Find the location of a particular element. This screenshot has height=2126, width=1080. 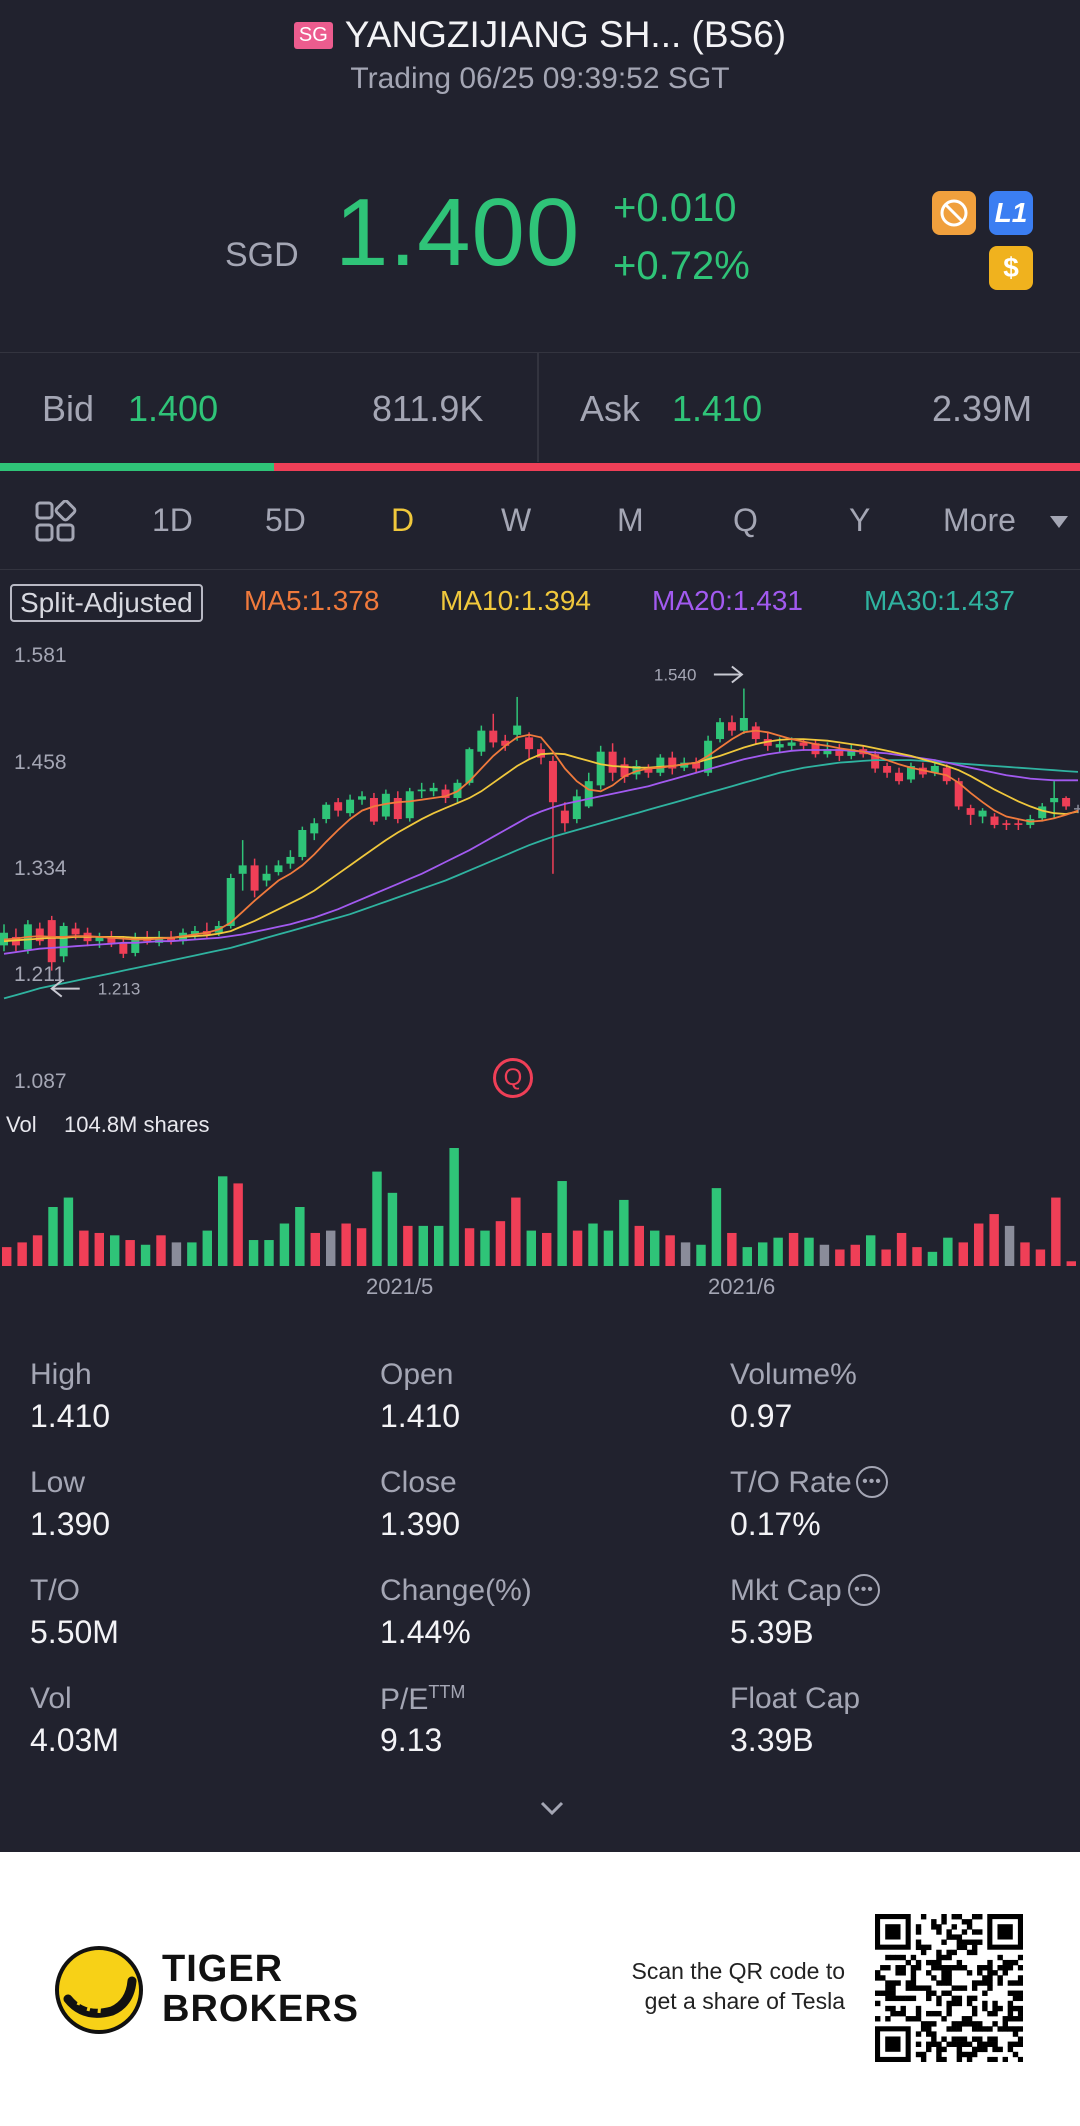

volume-chart is located at coordinates (540, 1205).